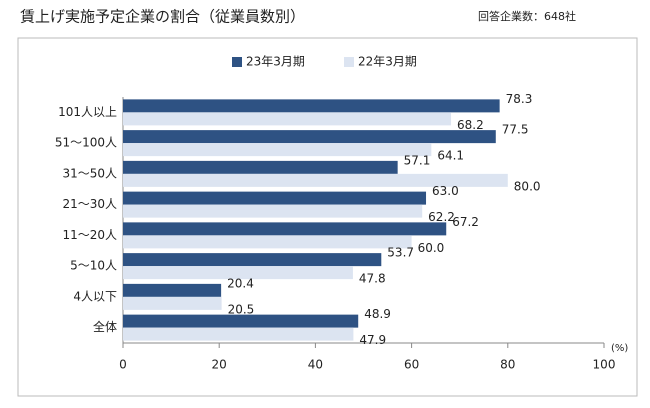 The height and width of the screenshot is (408, 650). Describe the element at coordinates (372, 340) in the screenshot. I see `value-label: 47.9` at that location.